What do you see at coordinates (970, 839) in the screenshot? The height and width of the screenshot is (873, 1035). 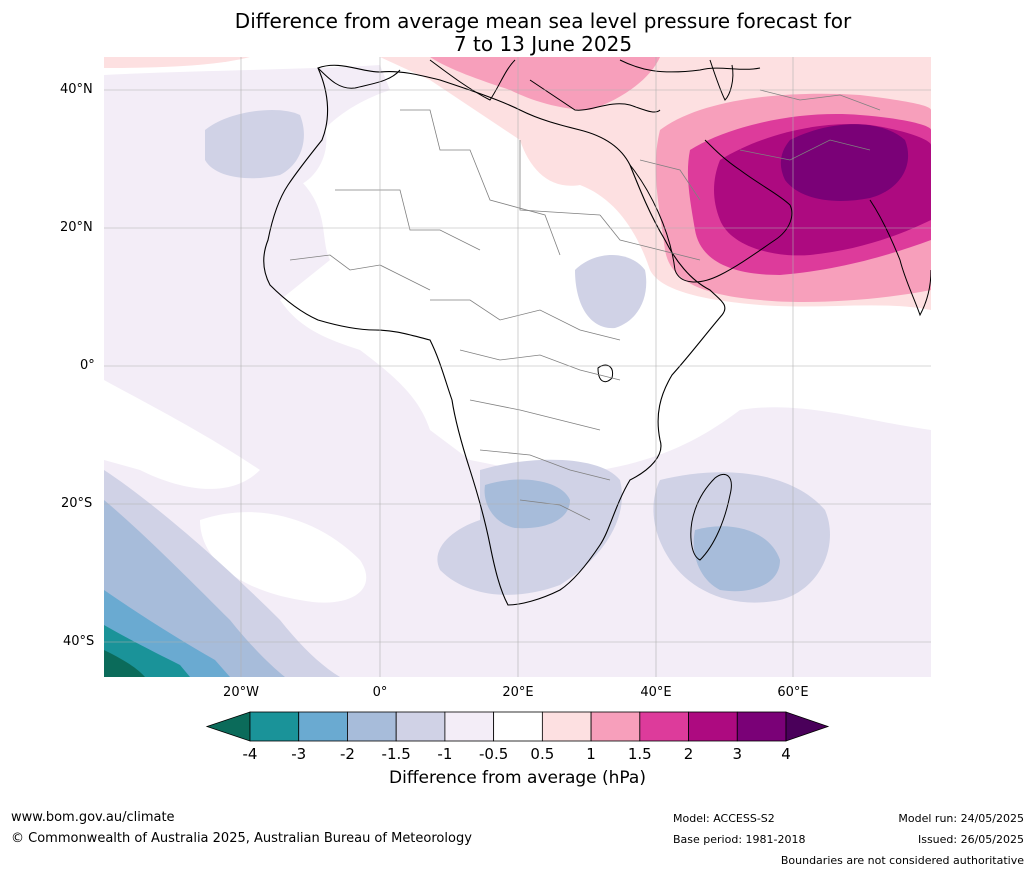 I see `footer-issued: Issued: 26/05/2025` at bounding box center [970, 839].